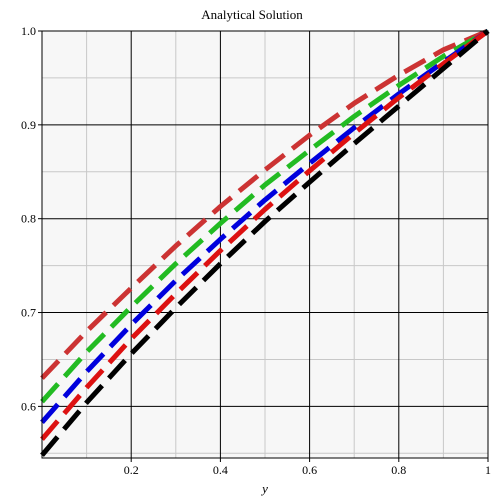 This screenshot has width=500, height=500. I want to click on y-tick-label: 0.8, so click(28, 219).